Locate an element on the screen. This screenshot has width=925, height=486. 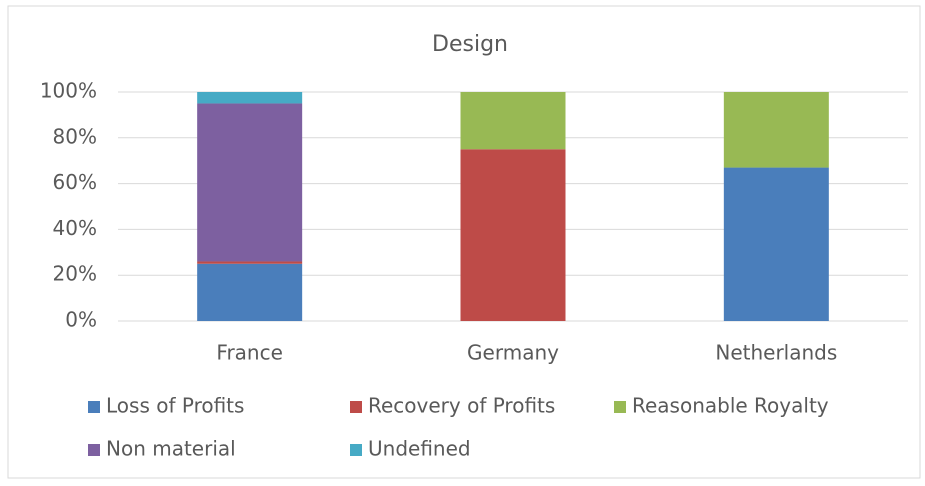
x-tick-label: Germany is located at coordinates (513, 353).